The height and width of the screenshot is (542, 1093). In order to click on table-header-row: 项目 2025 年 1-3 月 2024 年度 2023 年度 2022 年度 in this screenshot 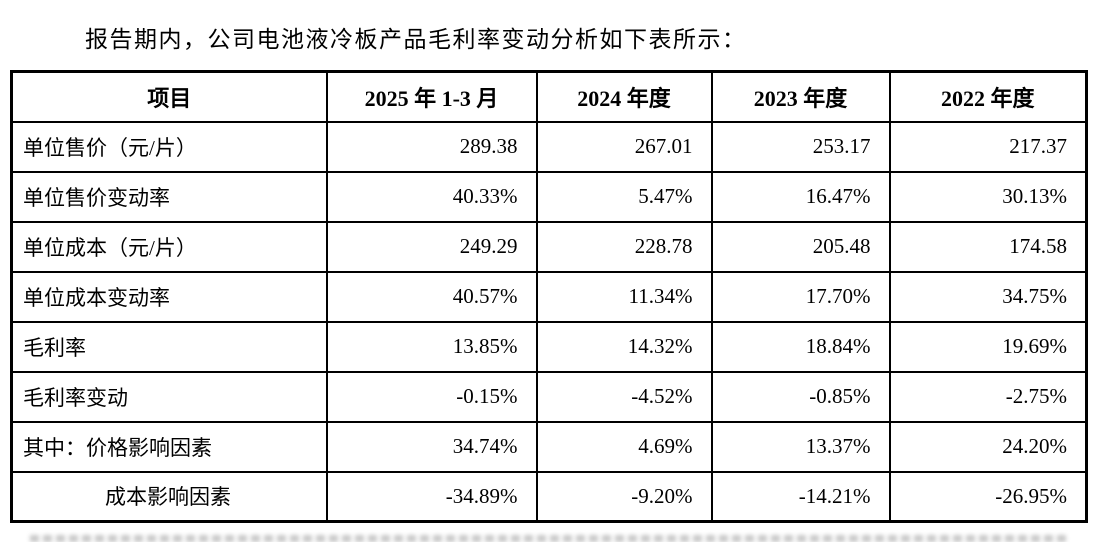, I will do `click(549, 96)`.